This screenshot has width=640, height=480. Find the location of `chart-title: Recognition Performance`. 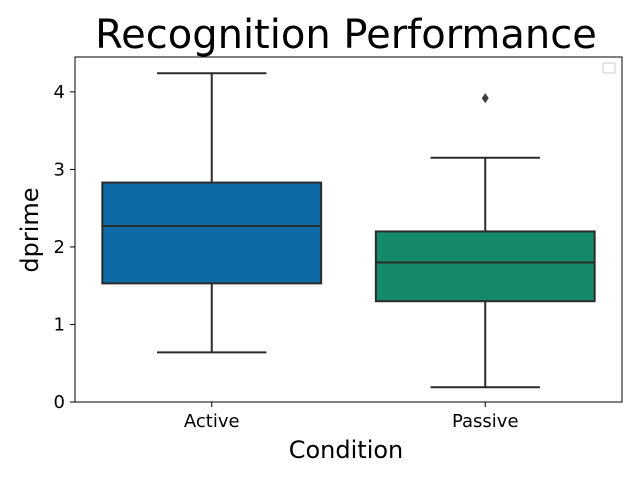

chart-title: Recognition Performance is located at coordinates (346, 35).